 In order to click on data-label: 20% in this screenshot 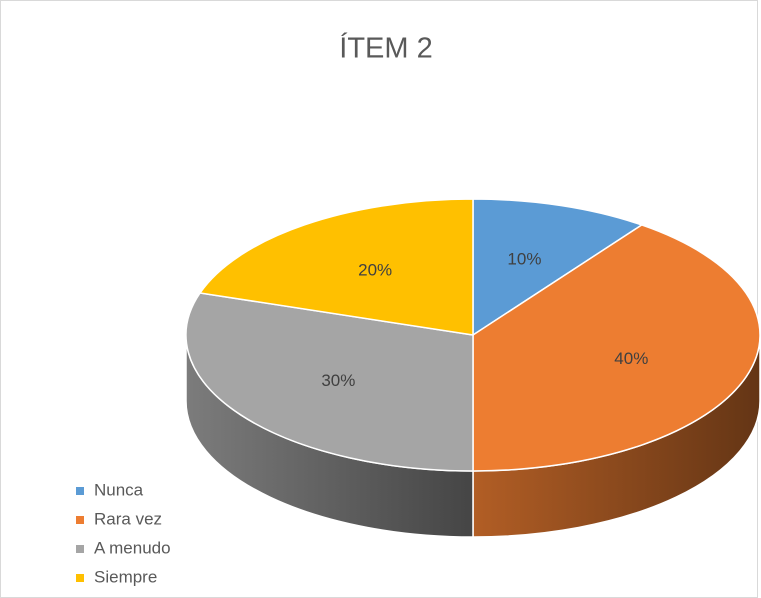, I will do `click(375, 270)`.